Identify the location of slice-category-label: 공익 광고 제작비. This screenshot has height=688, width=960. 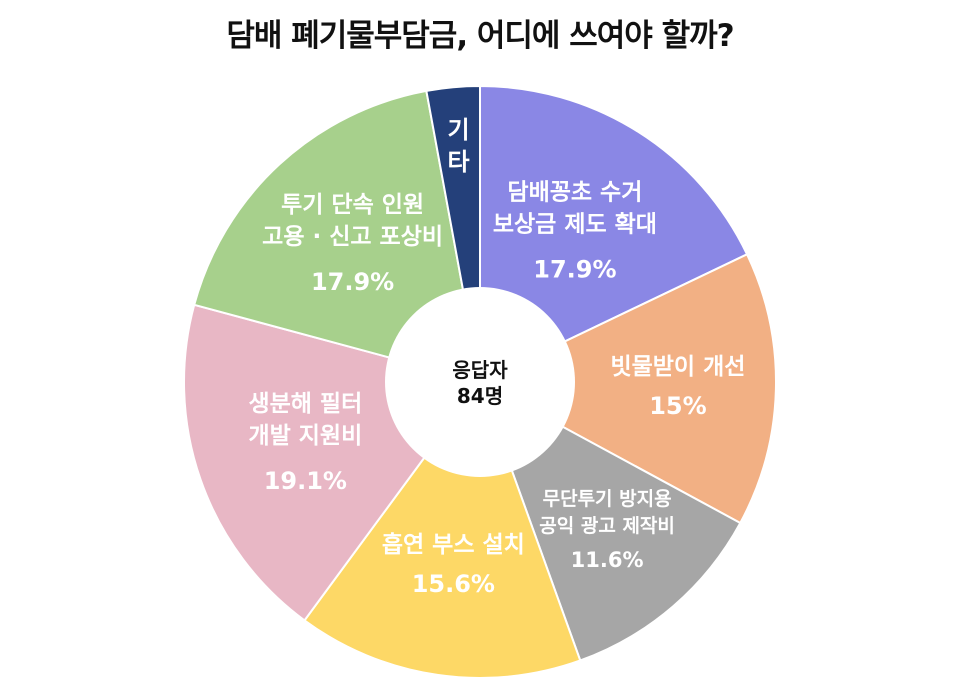
(607, 526).